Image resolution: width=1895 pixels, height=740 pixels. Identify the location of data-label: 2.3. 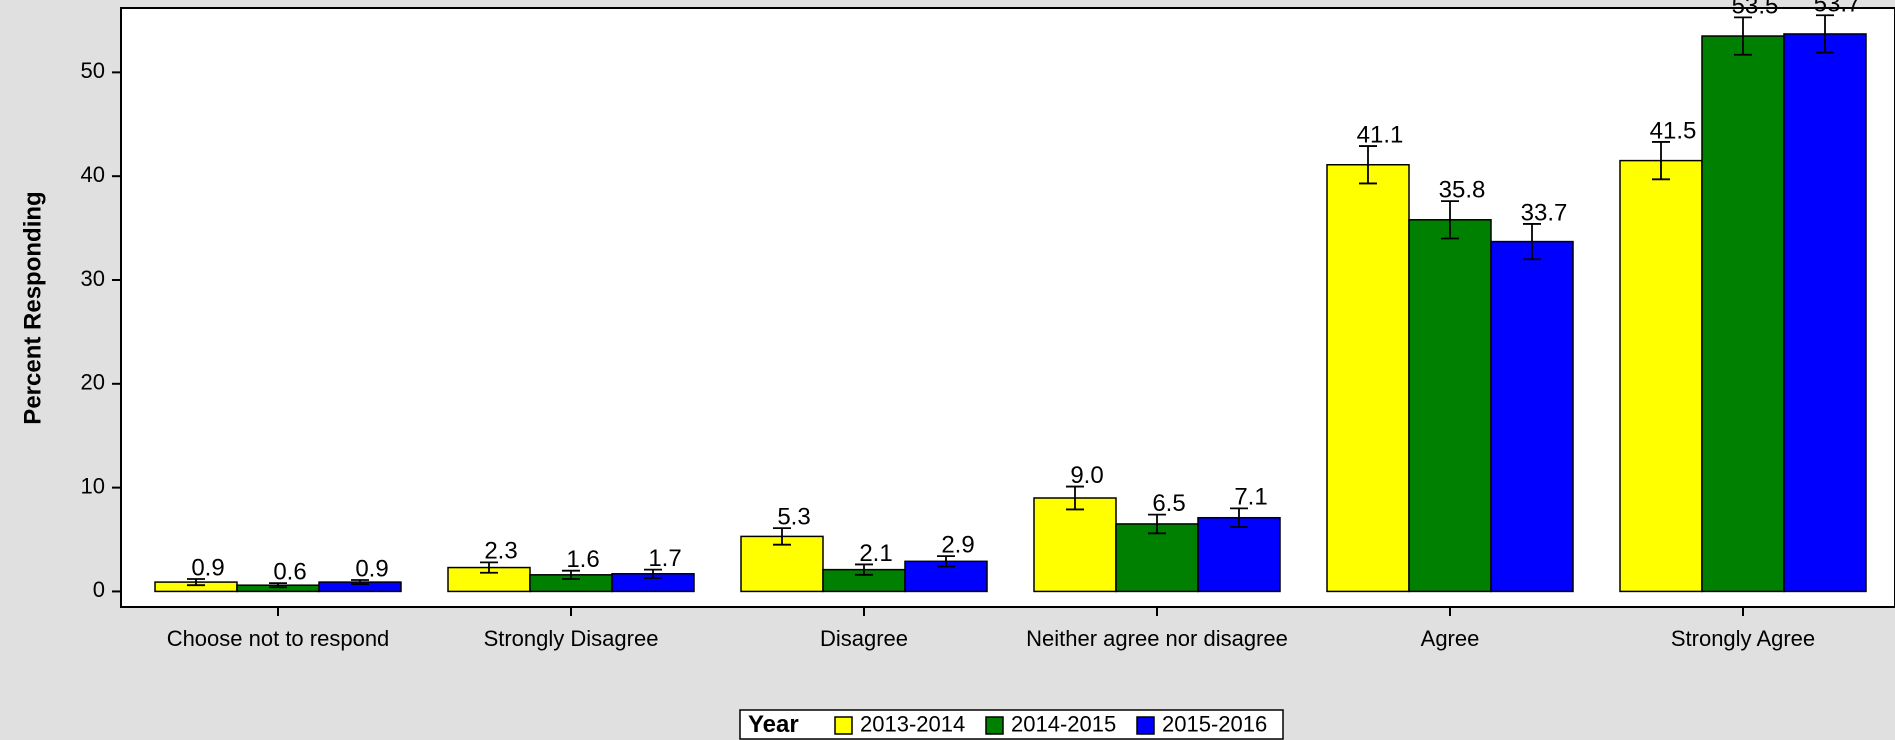
(500, 551).